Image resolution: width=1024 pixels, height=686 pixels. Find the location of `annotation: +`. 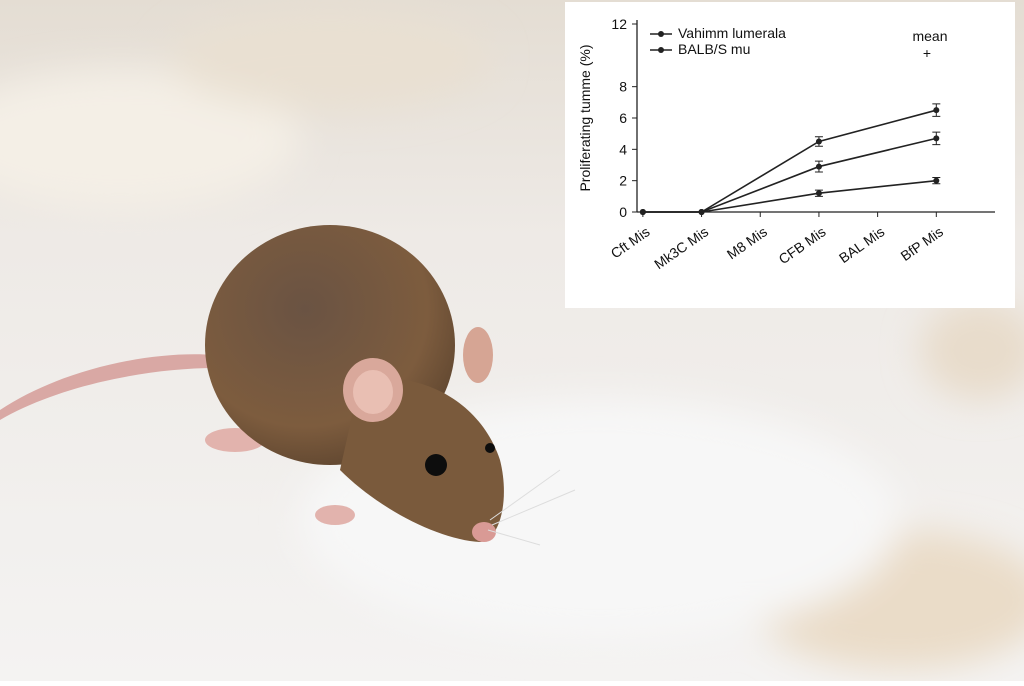

annotation: + is located at coordinates (927, 53).